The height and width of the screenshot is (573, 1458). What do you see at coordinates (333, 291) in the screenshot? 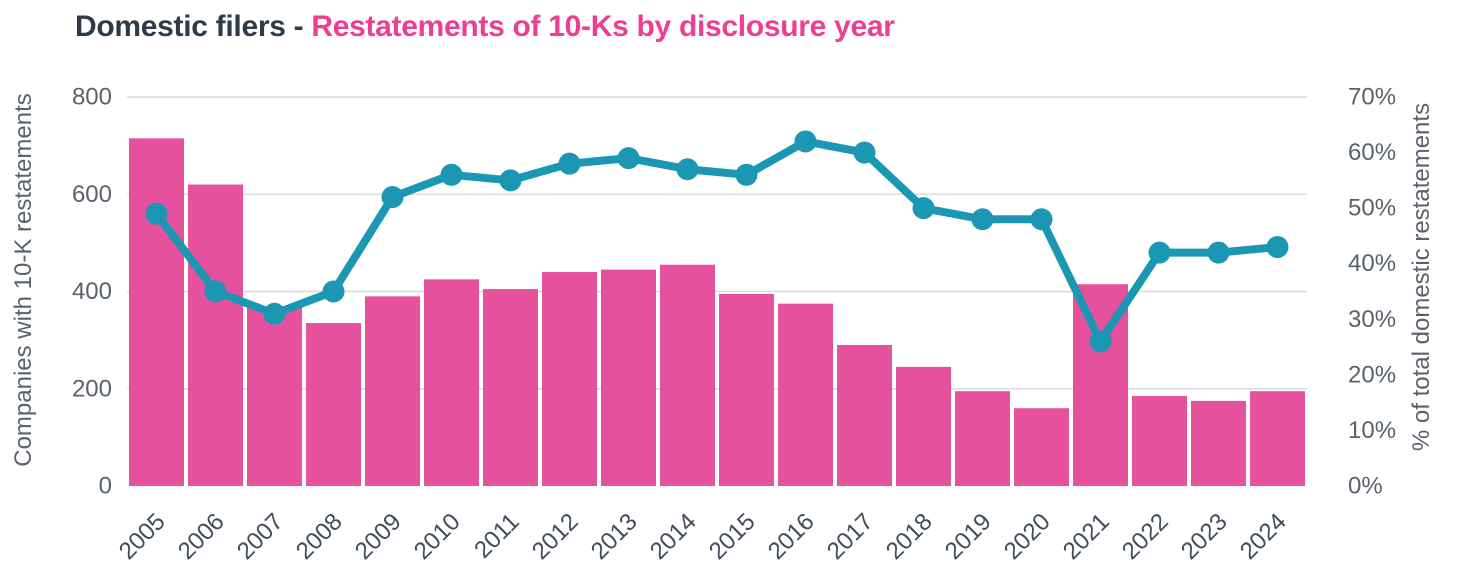
I see `line-point-2008` at bounding box center [333, 291].